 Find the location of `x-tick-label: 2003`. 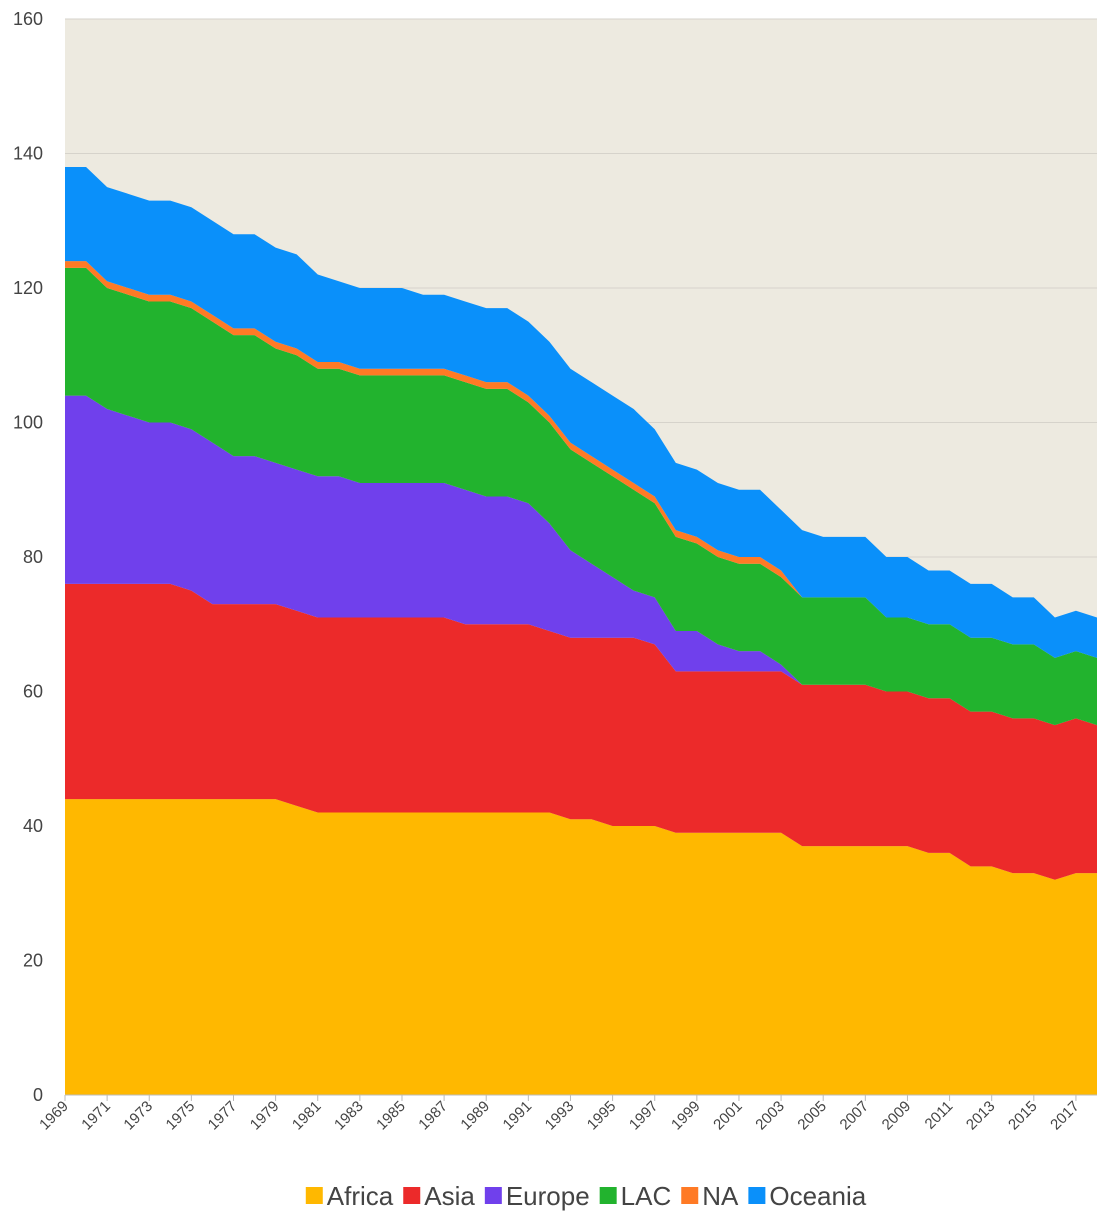

x-tick-label: 2003 is located at coordinates (770, 1116).